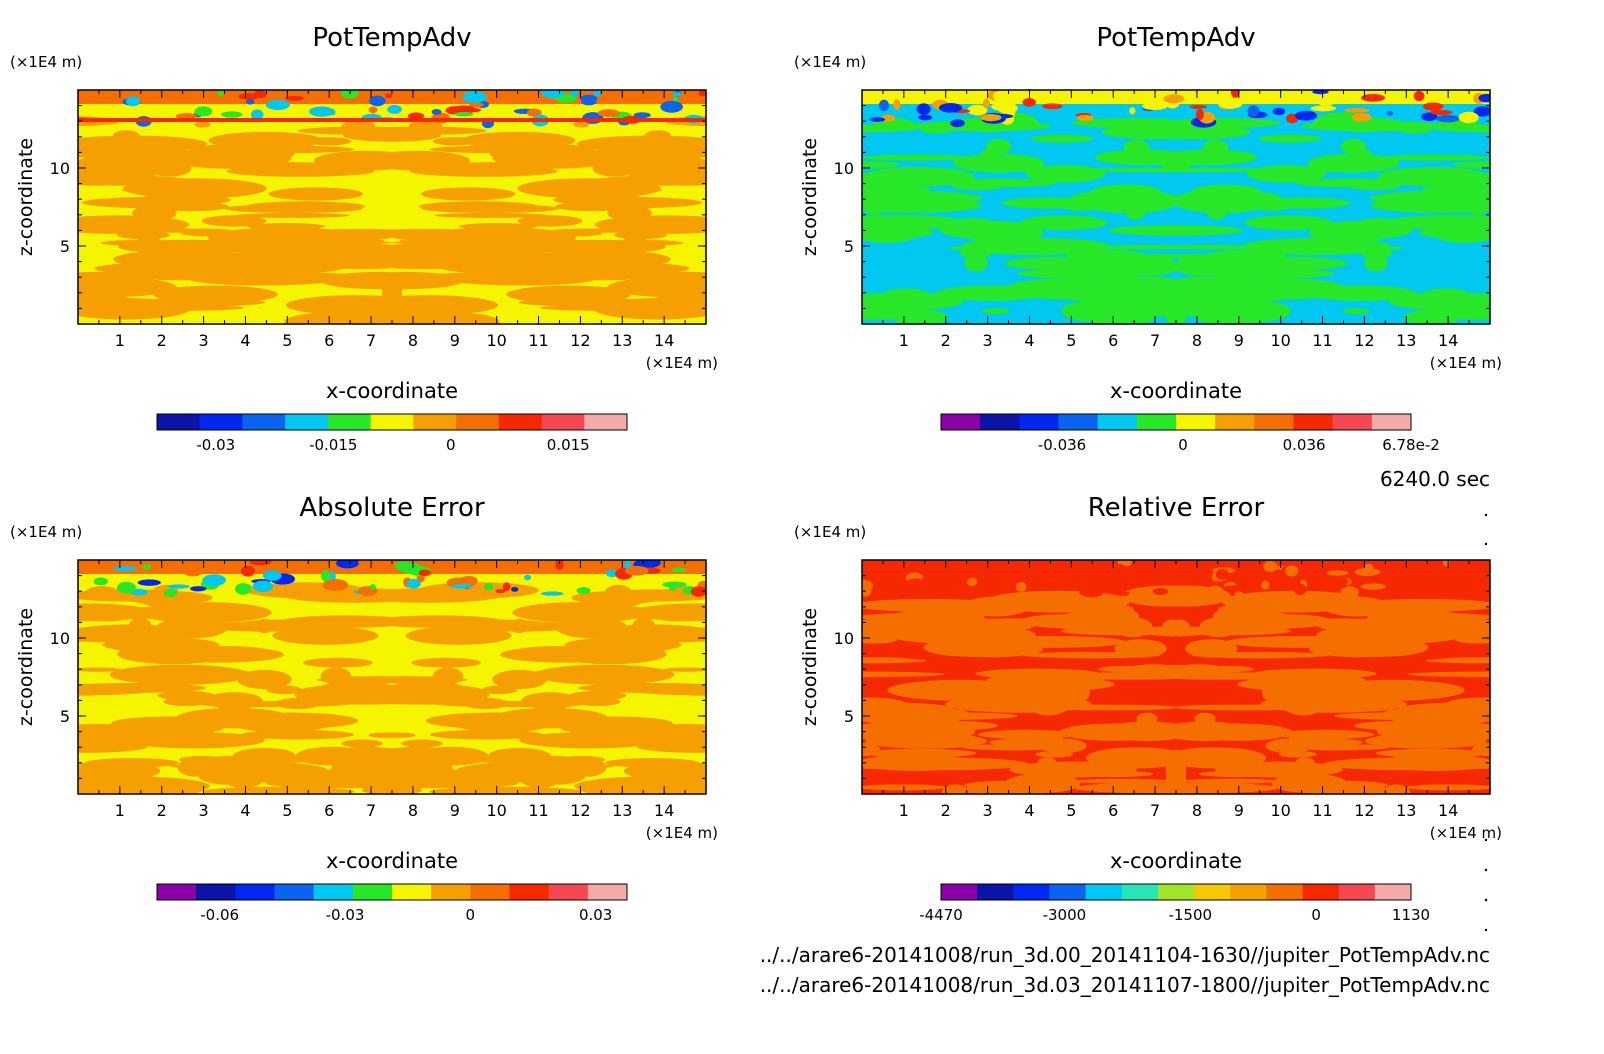  What do you see at coordinates (810, 667) in the screenshot?
I see `z-axis-label: z-coordinate` at bounding box center [810, 667].